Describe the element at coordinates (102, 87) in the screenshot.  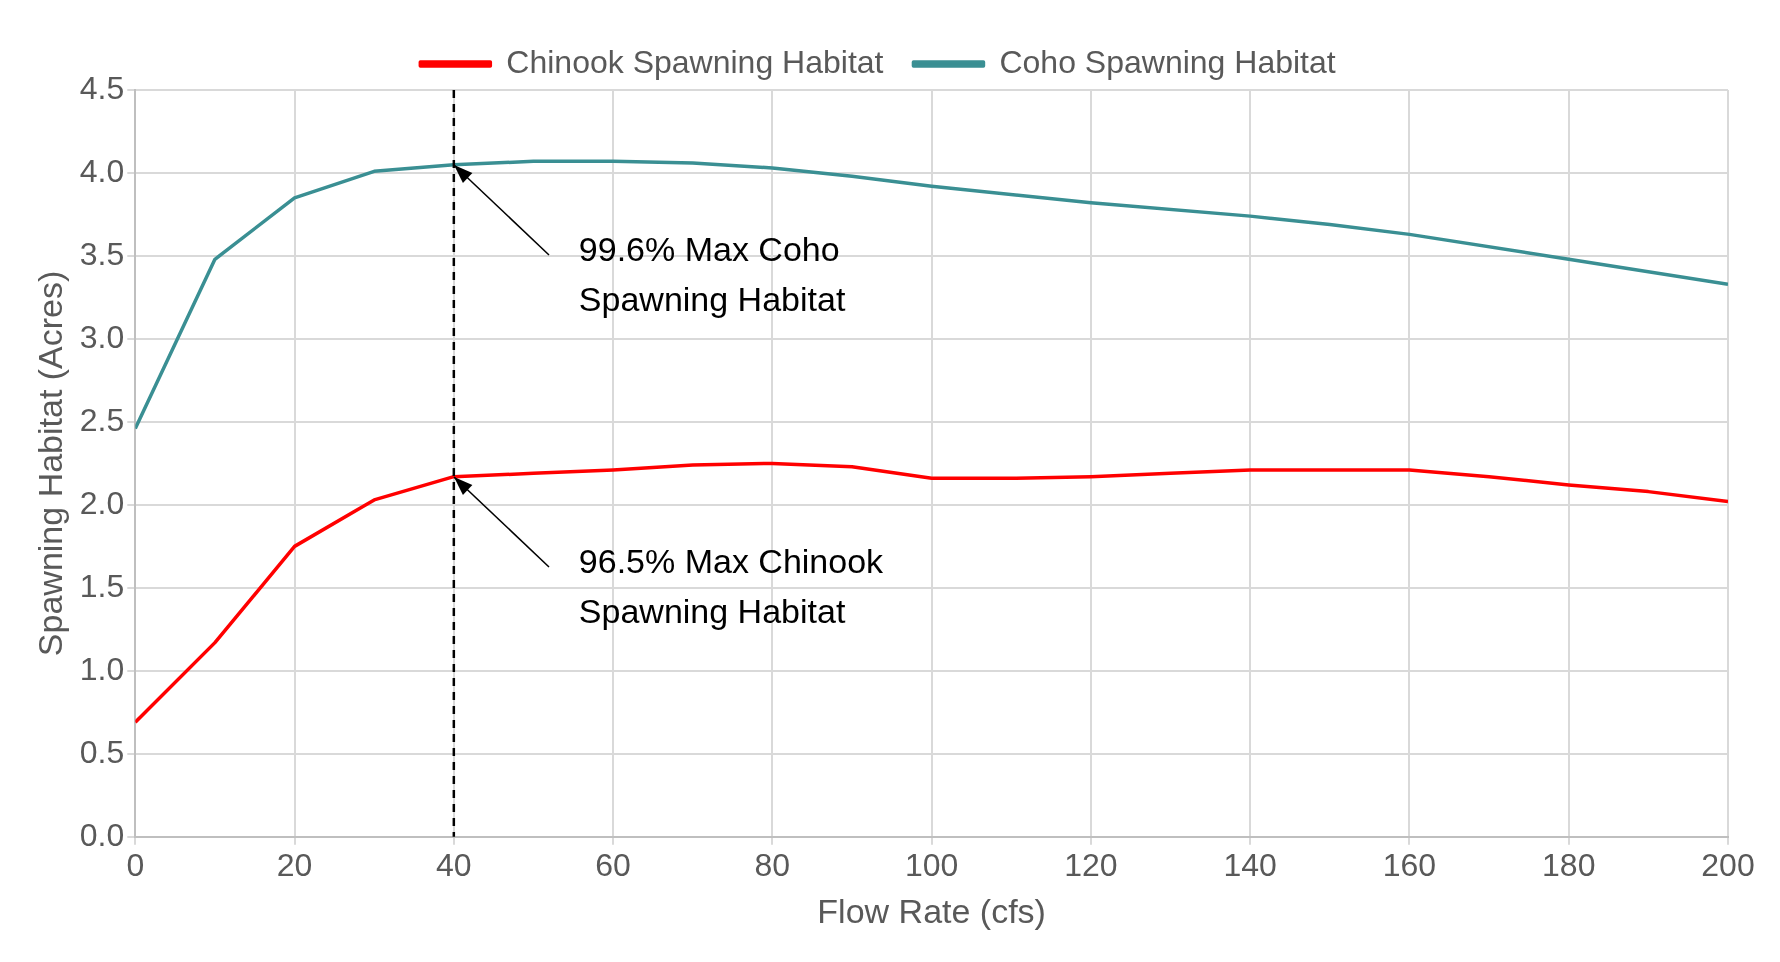
I see `y-tick-label: 4.5` at that location.